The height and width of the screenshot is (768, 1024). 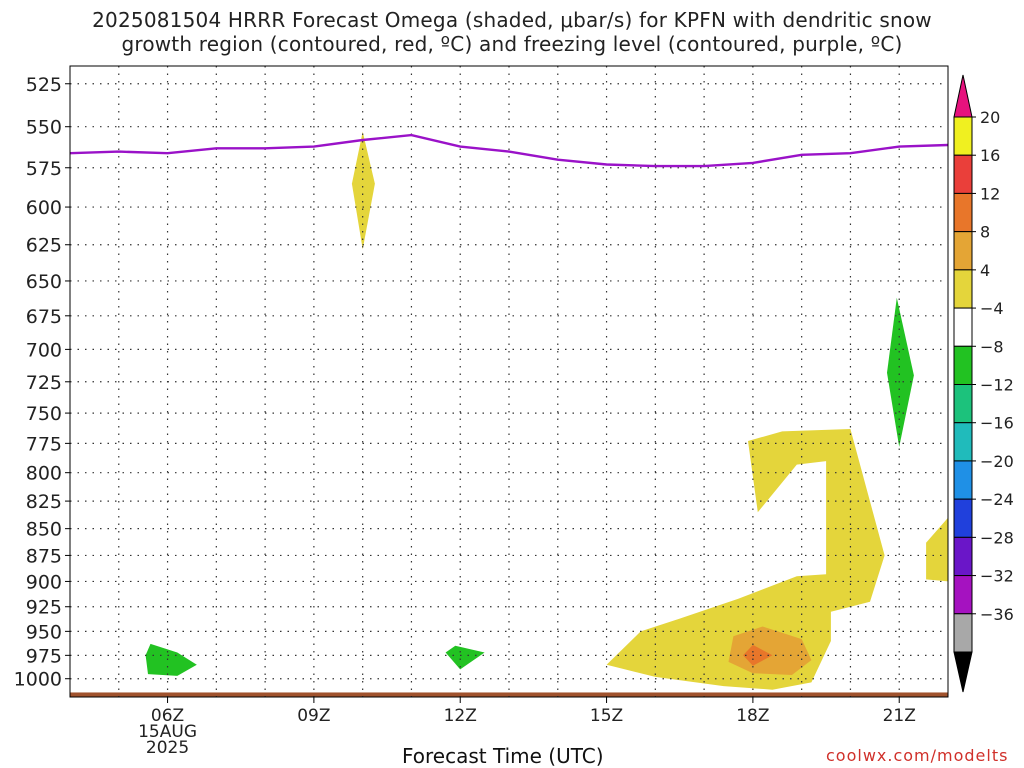 What do you see at coordinates (509, 150) in the screenshot?
I see `freezing-level-line` at bounding box center [509, 150].